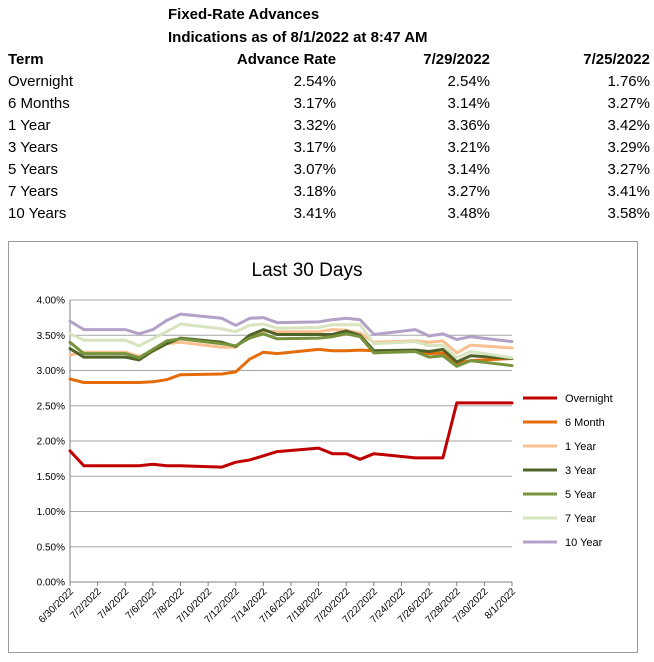 The width and height of the screenshot is (654, 662). Describe the element at coordinates (584, 543) in the screenshot. I see `legend-label: 10 Year` at that location.